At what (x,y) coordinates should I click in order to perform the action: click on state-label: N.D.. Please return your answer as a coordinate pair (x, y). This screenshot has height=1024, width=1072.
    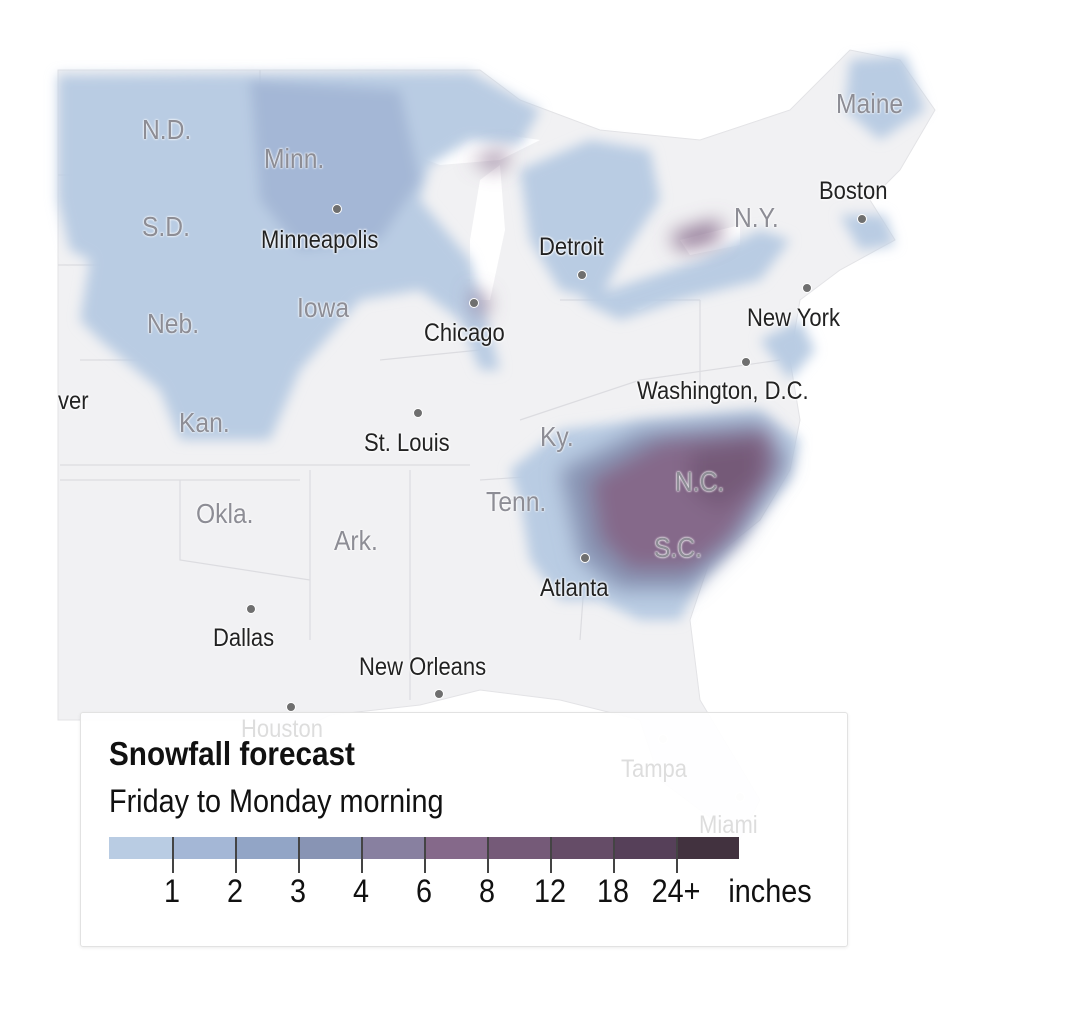
    Looking at the image, I should click on (167, 129).